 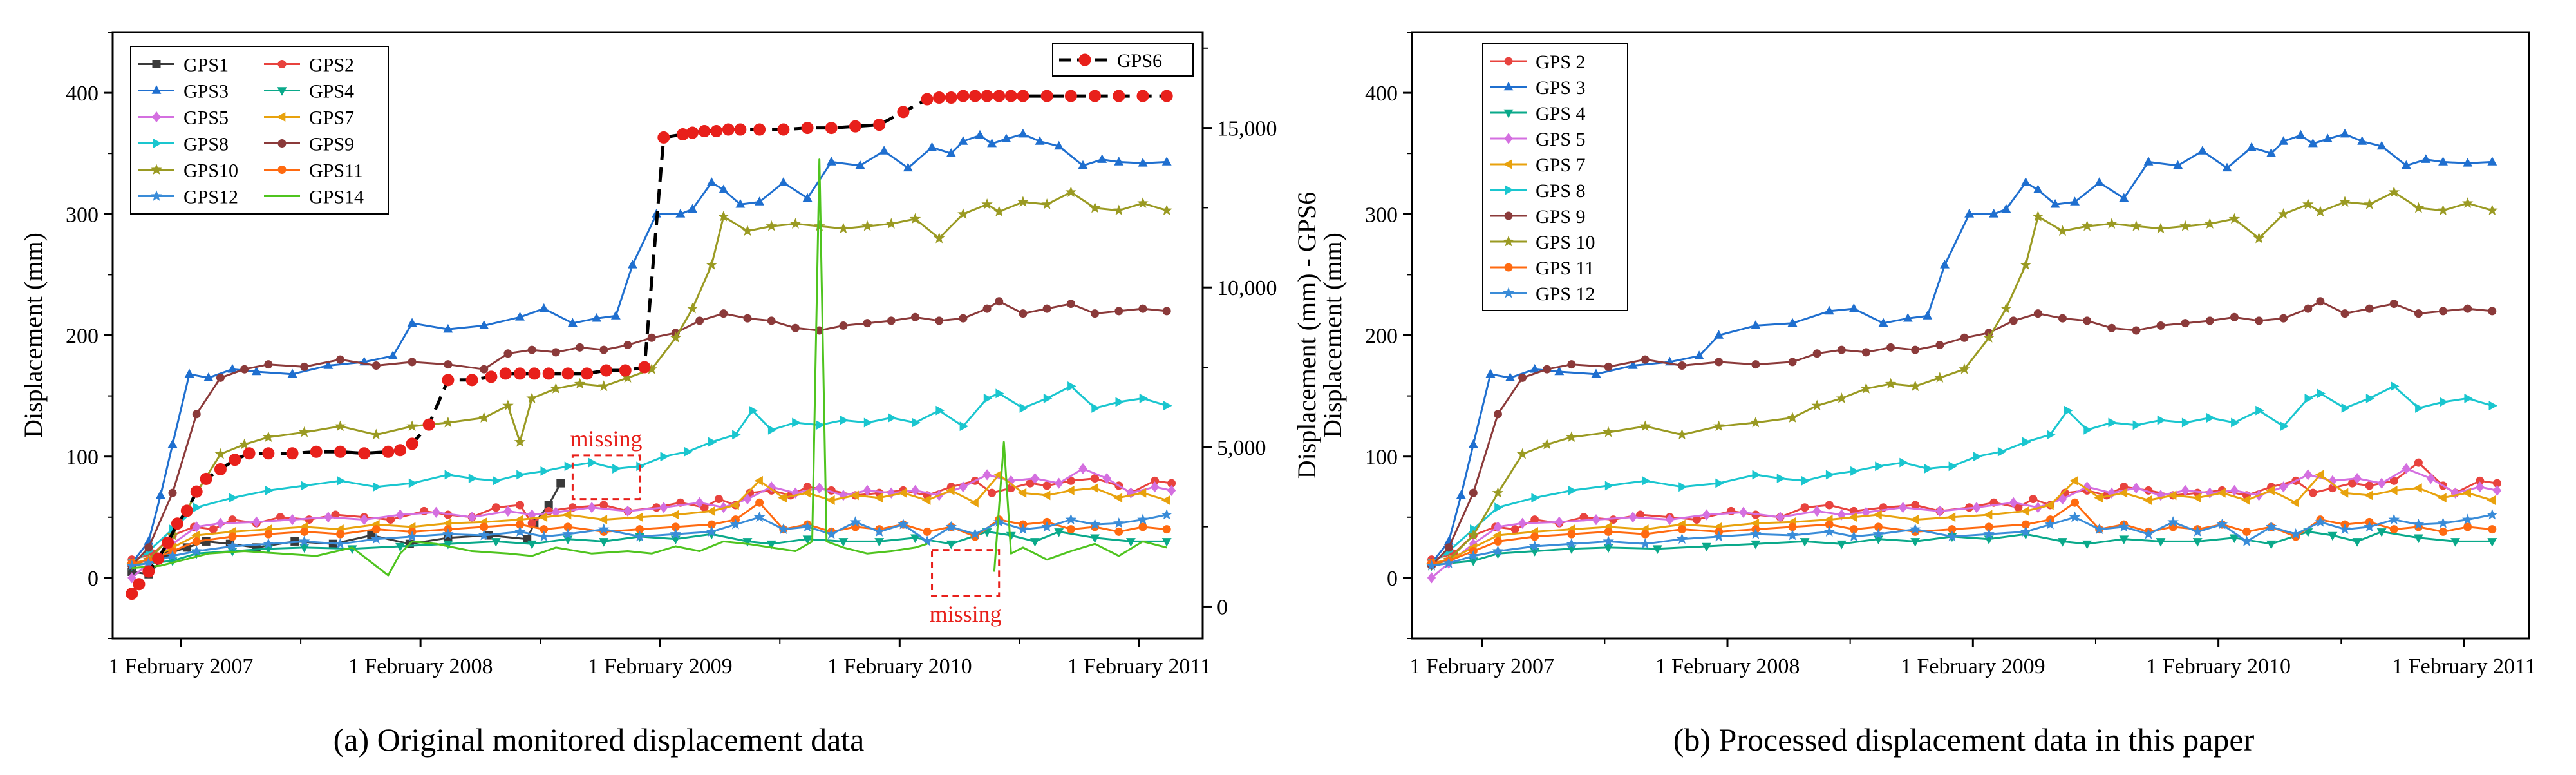 What do you see at coordinates (1139, 666) in the screenshot?
I see `x-tick-label: 1 February 2011` at bounding box center [1139, 666].